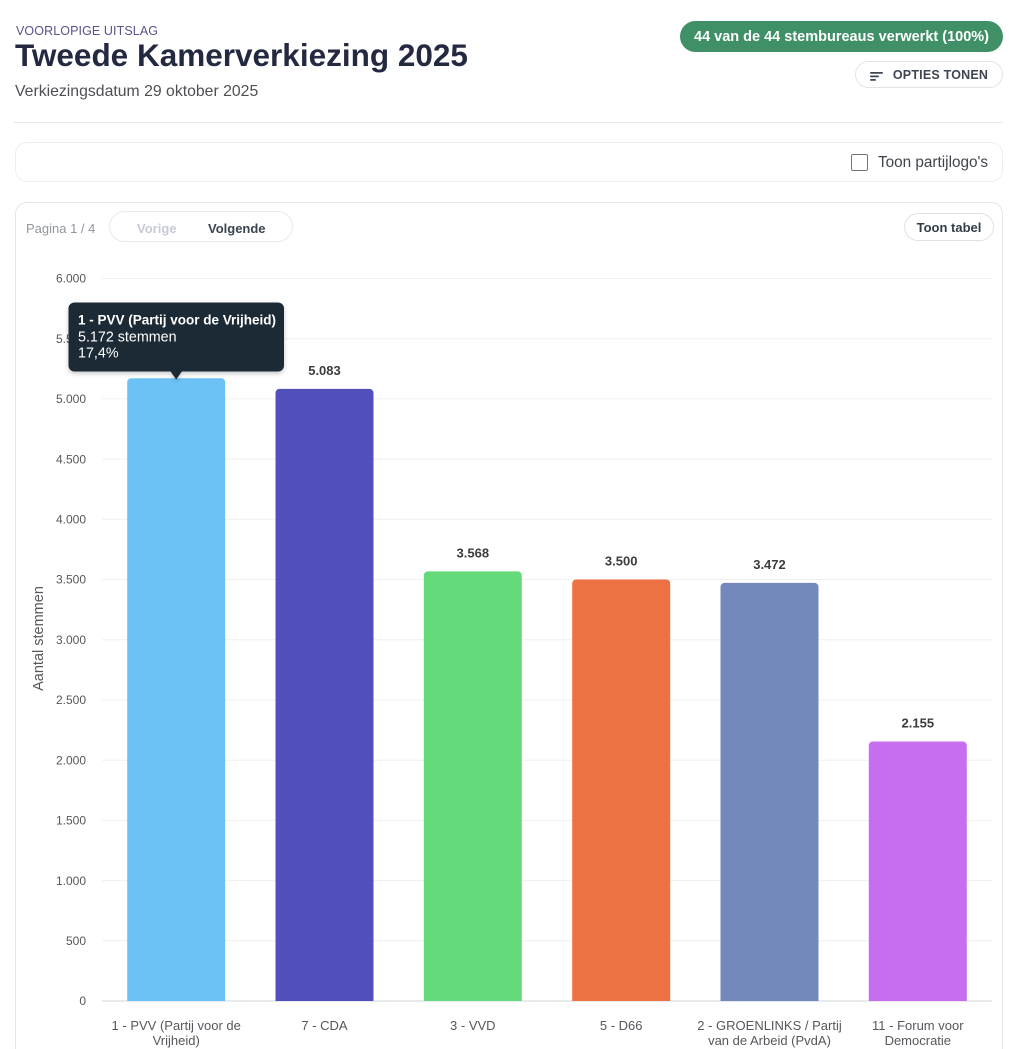  Describe the element at coordinates (71, 399) in the screenshot. I see `svg-text: 5.000` at that location.